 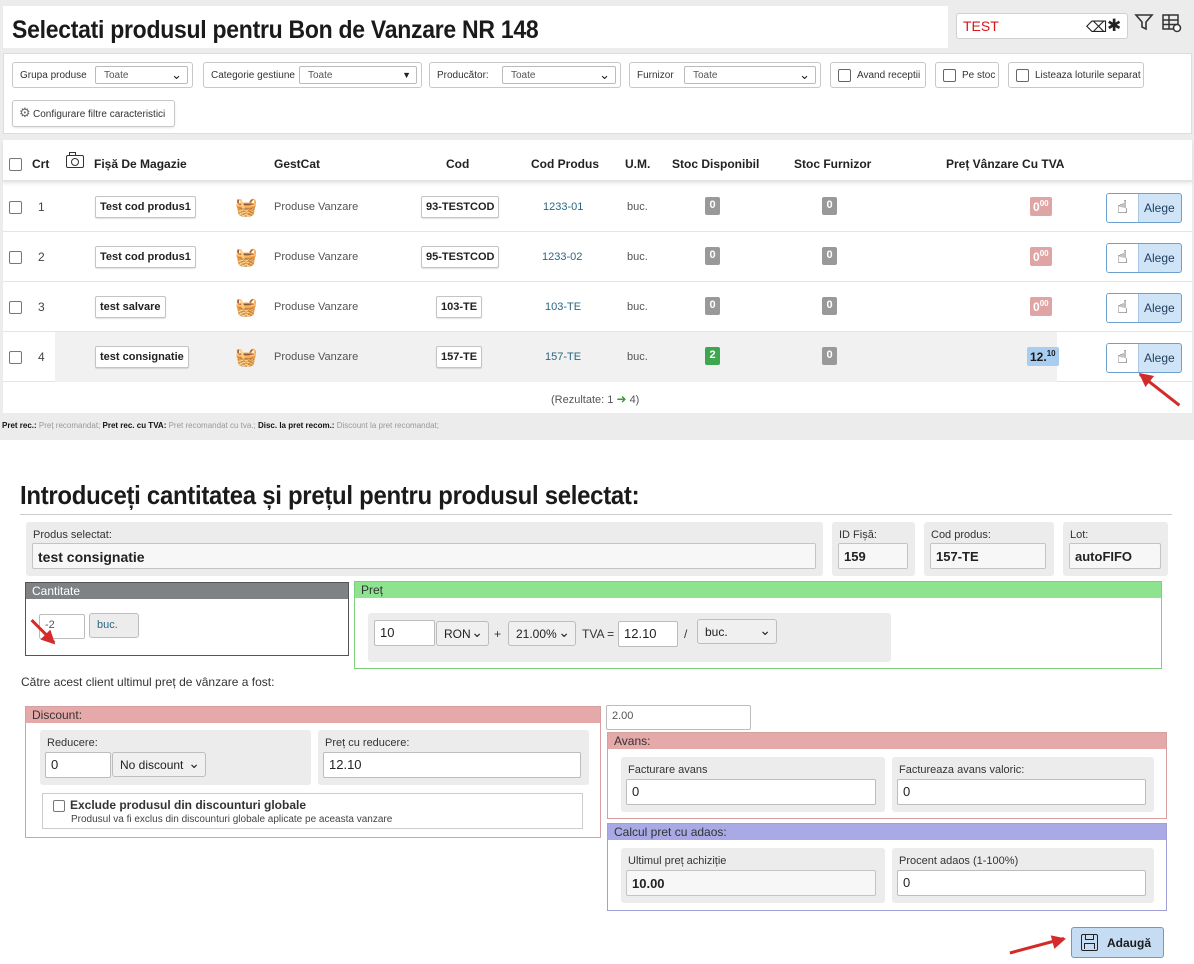 I want to click on row-crt: 1, so click(x=41, y=207).